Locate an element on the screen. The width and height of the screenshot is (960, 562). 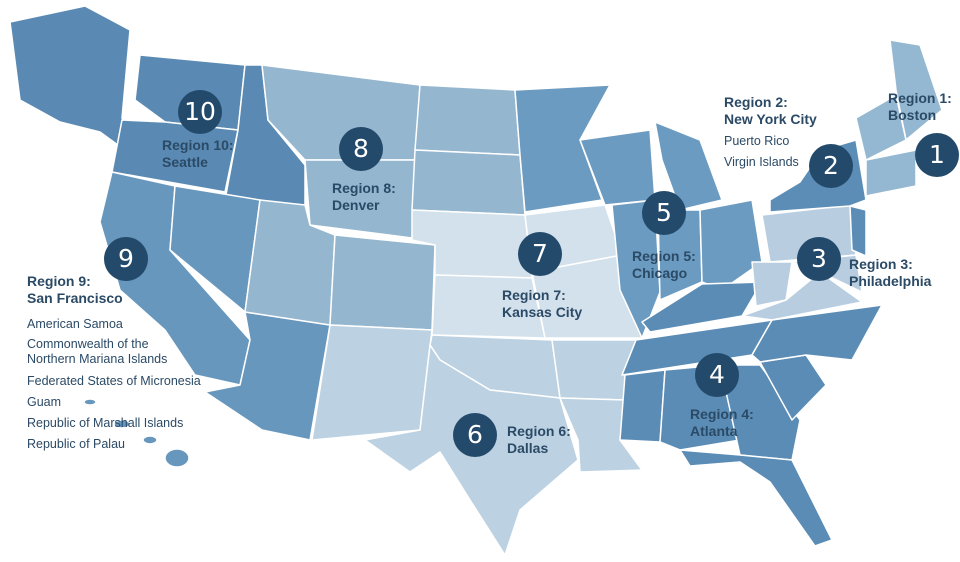
region-10-city: Seattle is located at coordinates (185, 162).